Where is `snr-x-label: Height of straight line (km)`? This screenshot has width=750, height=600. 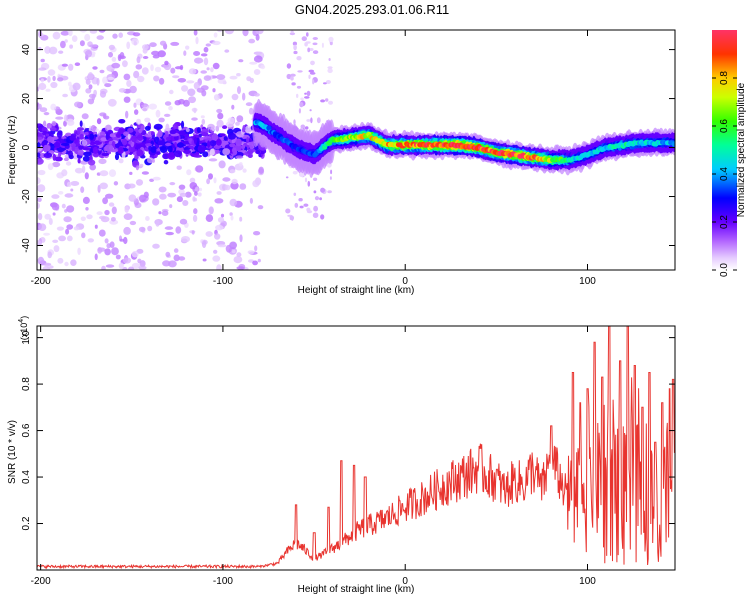 snr-x-label: Height of straight line (km) is located at coordinates (356, 589).